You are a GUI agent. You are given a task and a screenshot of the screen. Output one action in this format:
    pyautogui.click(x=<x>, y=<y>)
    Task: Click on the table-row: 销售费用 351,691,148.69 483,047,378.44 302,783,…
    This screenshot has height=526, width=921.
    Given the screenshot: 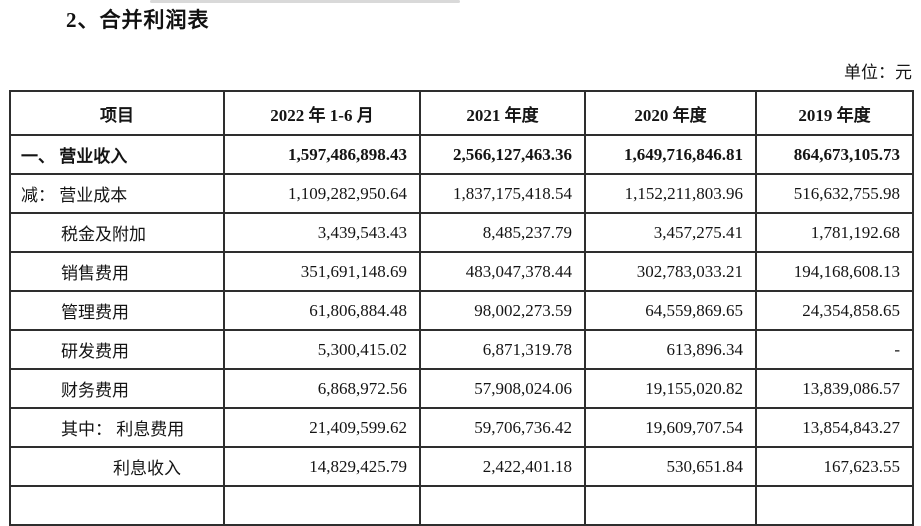 What is the action you would take?
    pyautogui.click(x=461, y=271)
    